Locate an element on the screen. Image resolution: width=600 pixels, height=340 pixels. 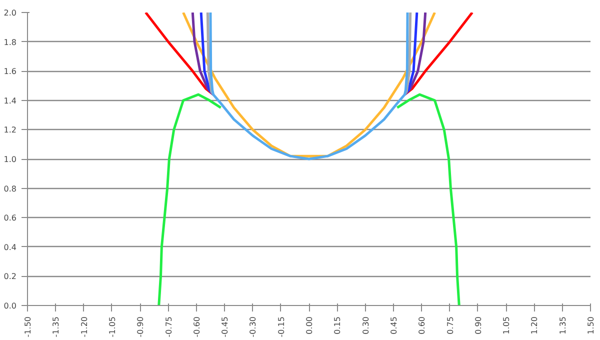
x-tick-label: 0.00 is located at coordinates (309, 325).